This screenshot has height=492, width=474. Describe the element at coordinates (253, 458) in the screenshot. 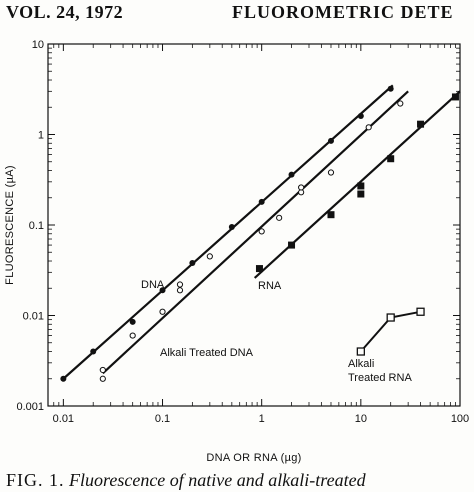

I see `x-axis-label: DNA OR RNA (µg)` at that location.